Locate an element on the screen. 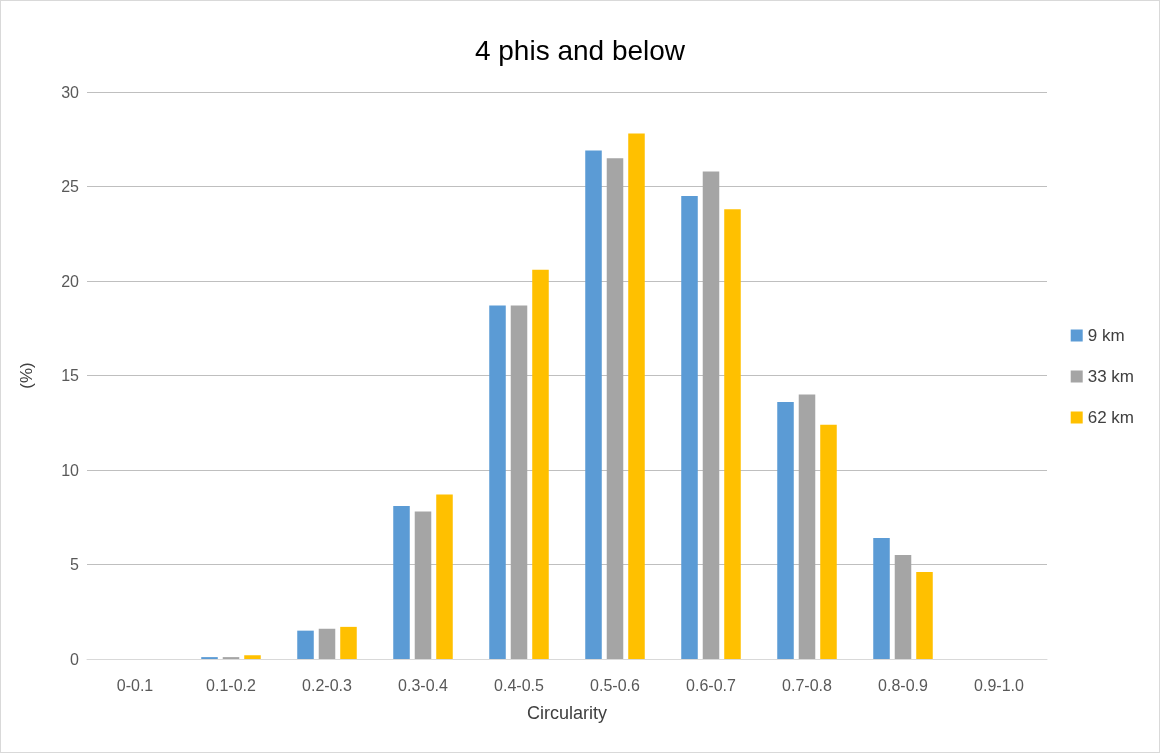 This screenshot has height=753, width=1160. chart-title: 4 phis and below is located at coordinates (580, 50).